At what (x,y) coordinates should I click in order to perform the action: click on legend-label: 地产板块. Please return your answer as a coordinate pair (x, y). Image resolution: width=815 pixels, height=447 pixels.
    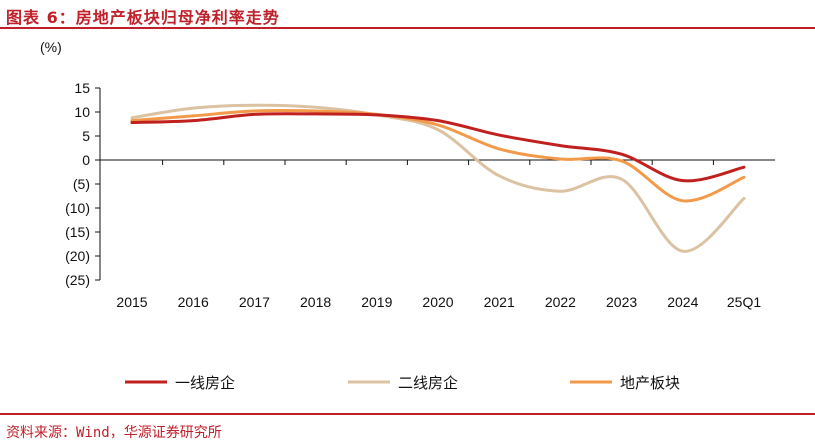
    Looking at the image, I should click on (650, 383).